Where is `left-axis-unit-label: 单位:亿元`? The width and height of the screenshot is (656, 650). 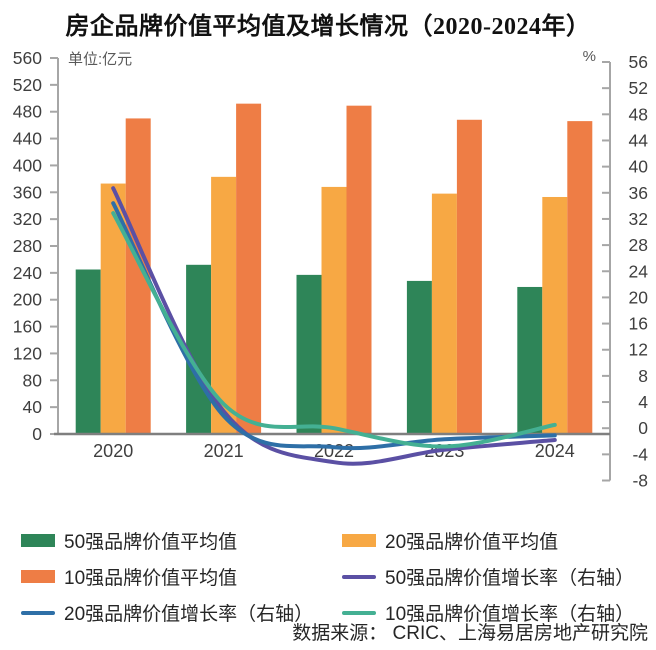
left-axis-unit-label: 单位:亿元 is located at coordinates (100, 59).